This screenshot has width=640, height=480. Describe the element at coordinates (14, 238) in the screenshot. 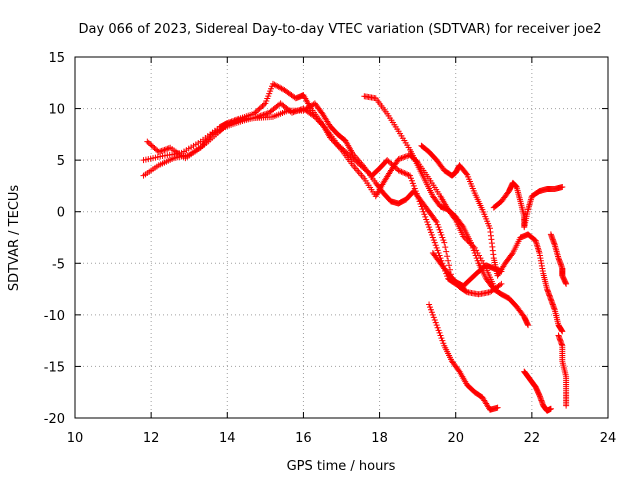

I see `y-axis-label: SDTVAR / TECUs` at that location.